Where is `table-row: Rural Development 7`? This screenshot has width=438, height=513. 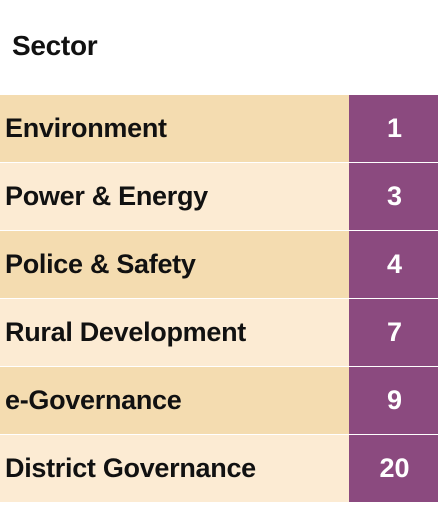
table-row: Rural Development 7 is located at coordinates (219, 333).